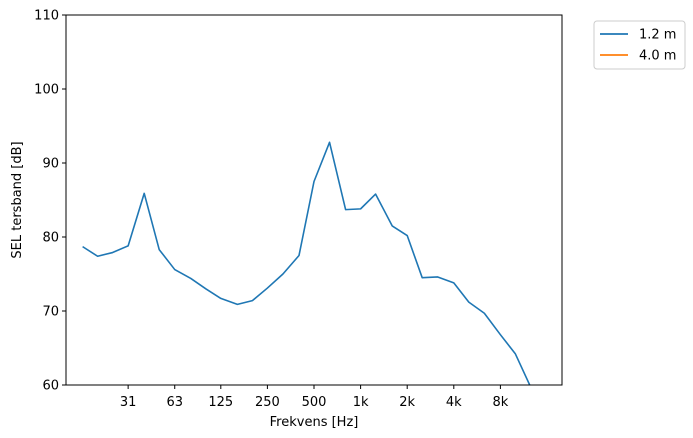 This screenshot has width=693, height=438. Describe the element at coordinates (50, 201) in the screenshot. I see `y-axis: 60 70 80 90 100 110` at that location.